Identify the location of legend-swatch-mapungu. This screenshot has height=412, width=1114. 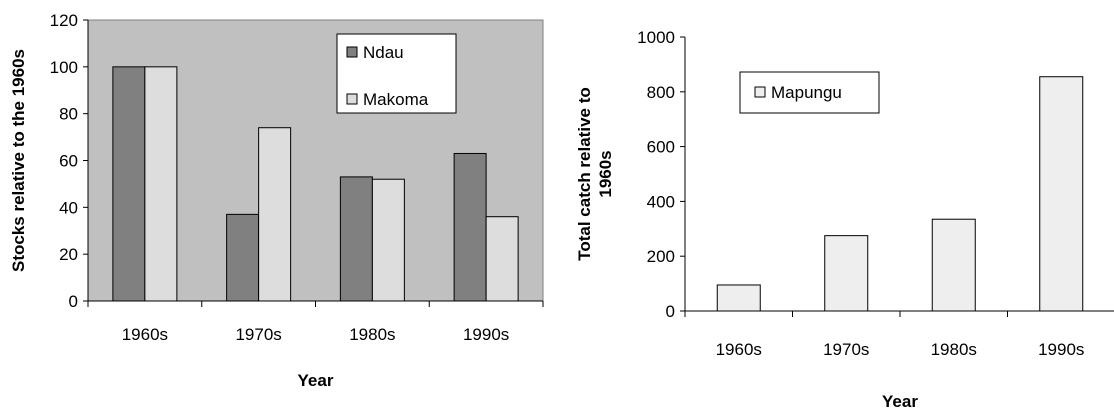
(760, 92).